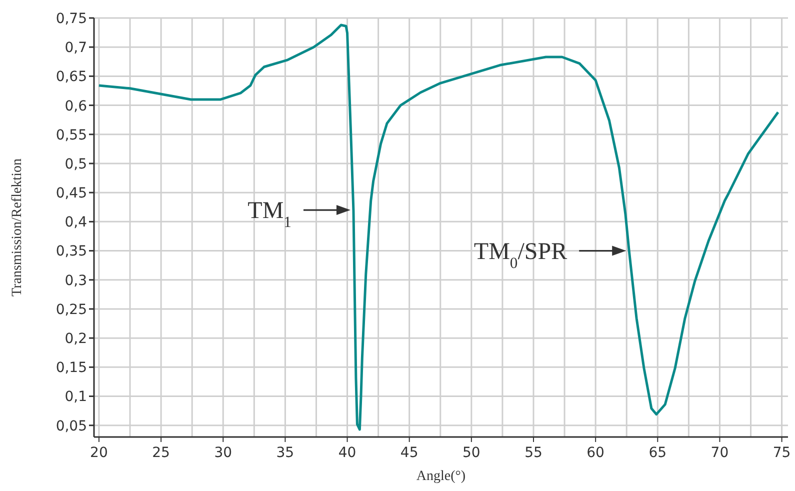 This screenshot has height=491, width=795. I want to click on x-tick-label: 60, so click(595, 453).